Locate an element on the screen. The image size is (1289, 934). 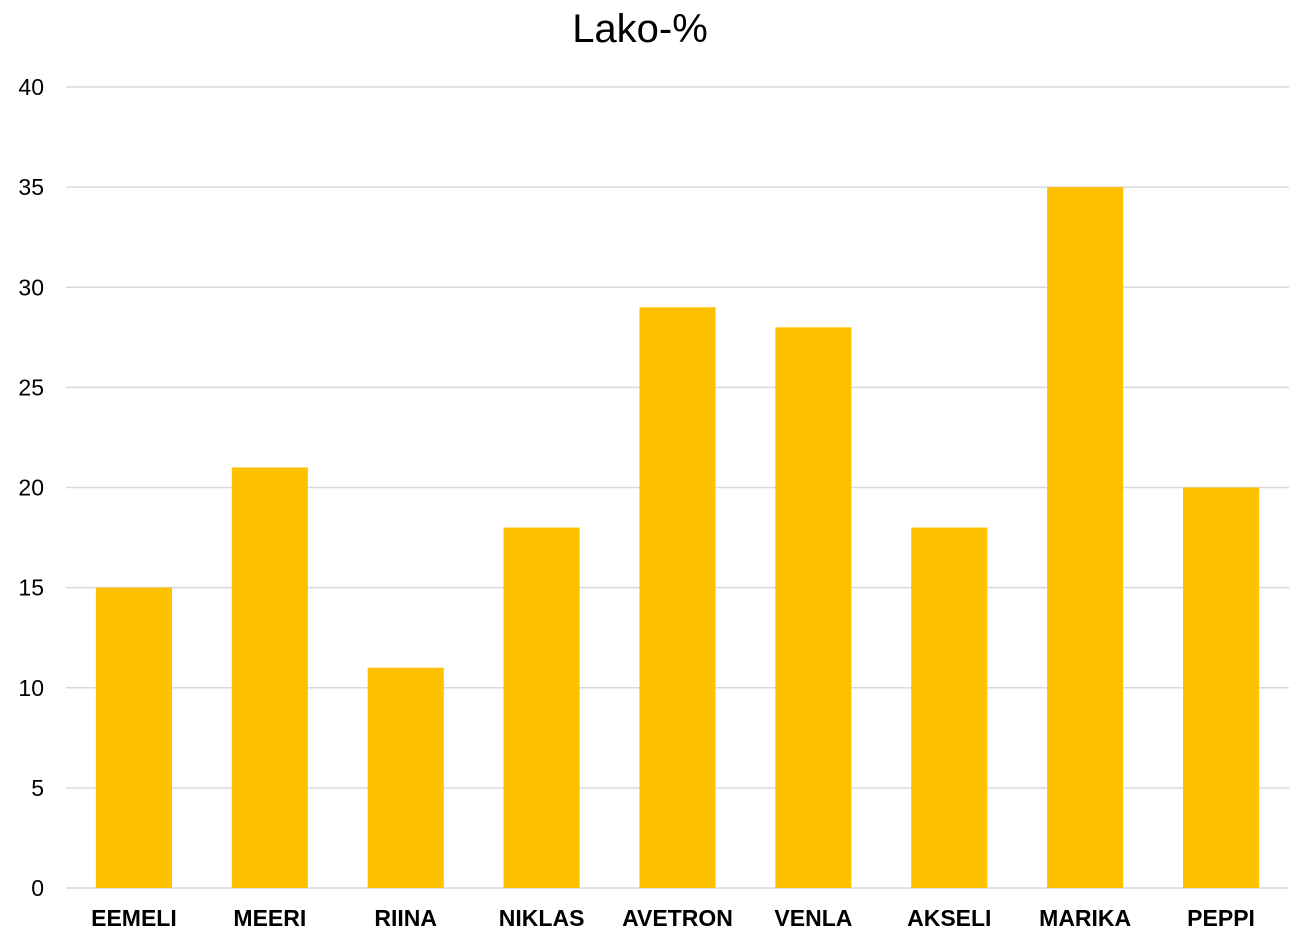
x-tick-label-avetron: AVETRON is located at coordinates (677, 918).